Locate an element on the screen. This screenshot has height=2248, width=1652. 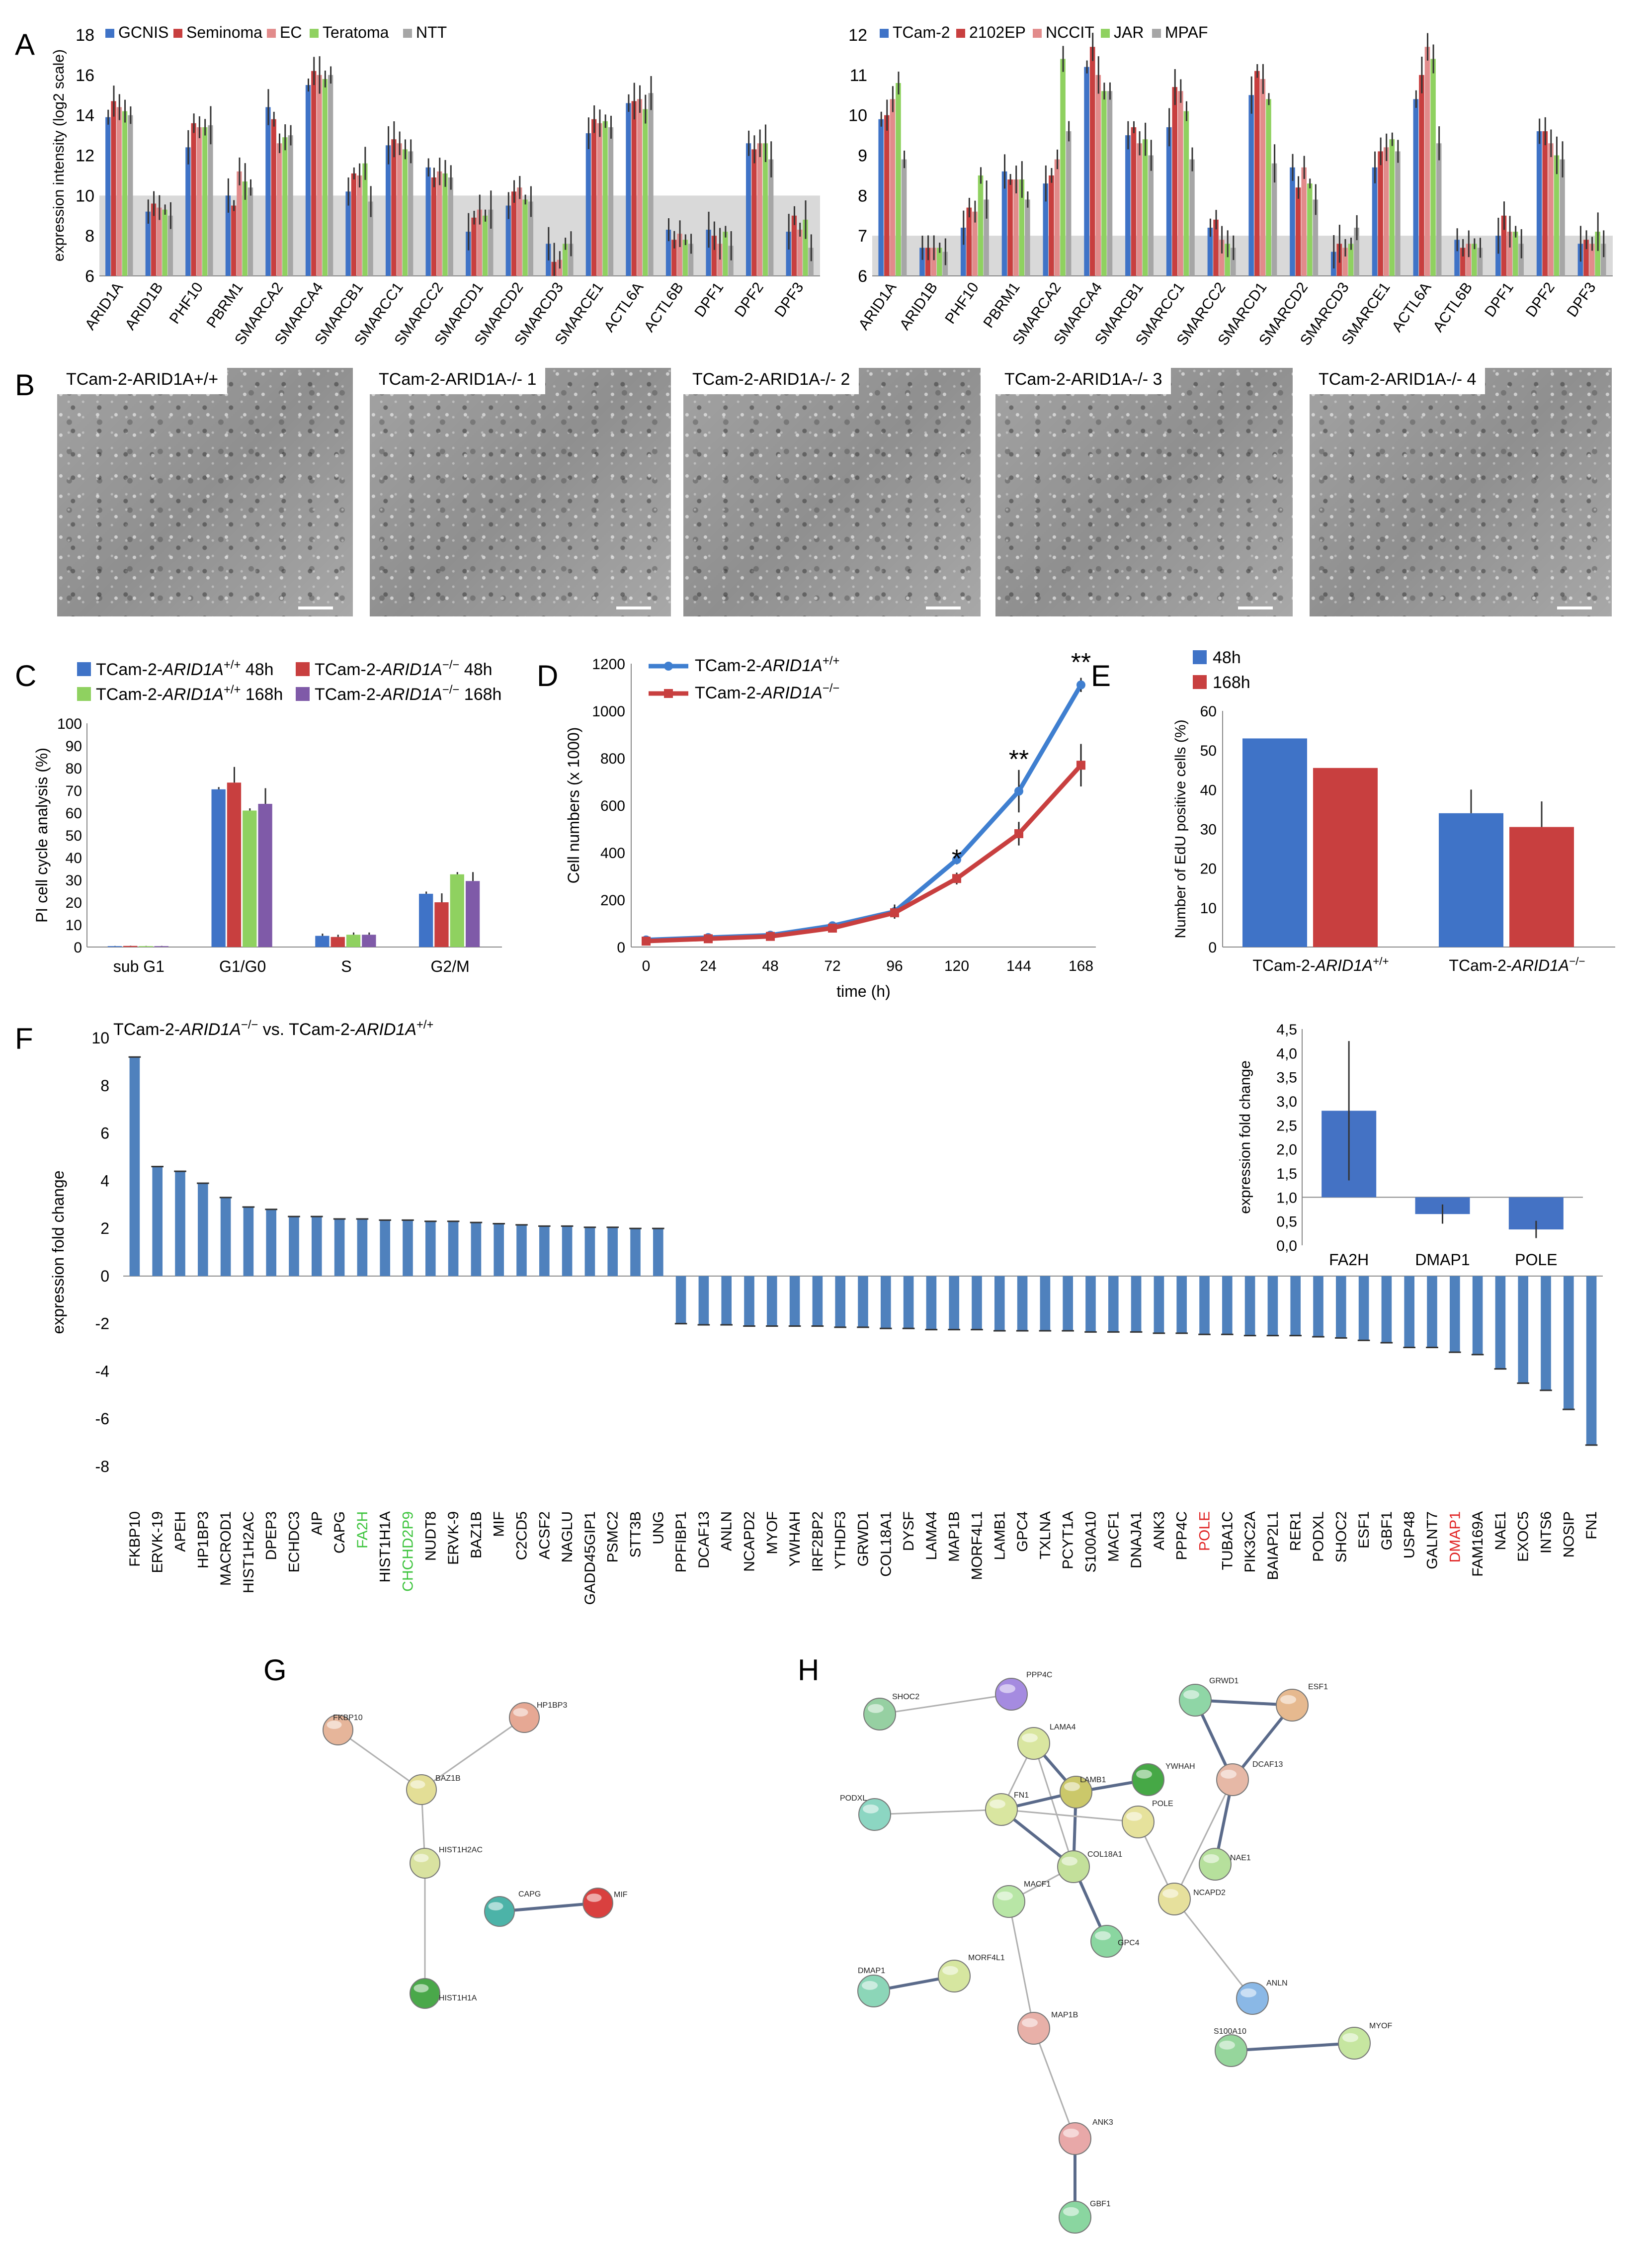
x-tick-label: 0 is located at coordinates (646, 966).